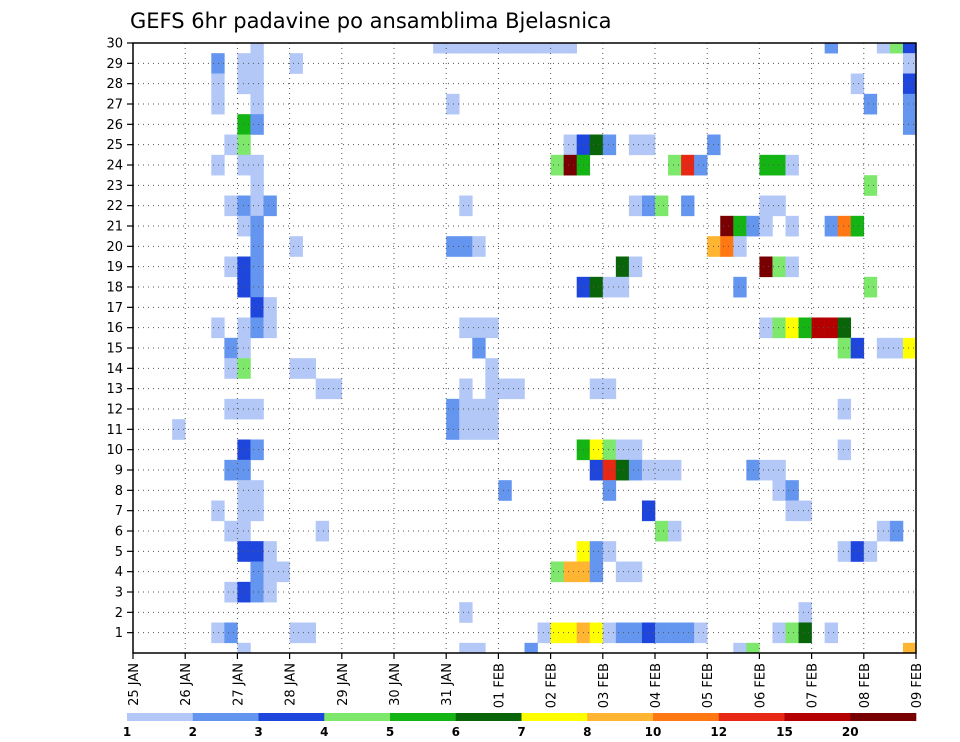 The image size is (960, 742). What do you see at coordinates (114, 410) in the screenshot?
I see `y-tick-label: 12` at bounding box center [114, 410].